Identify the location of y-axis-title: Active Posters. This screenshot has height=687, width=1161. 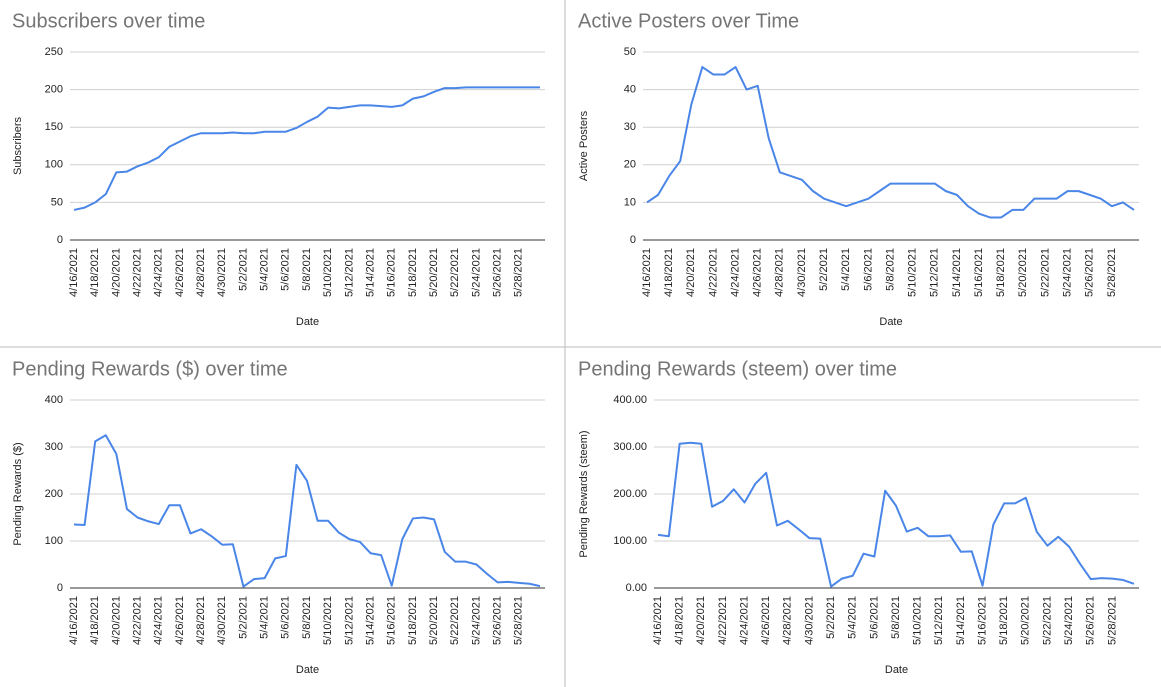
(584, 145).